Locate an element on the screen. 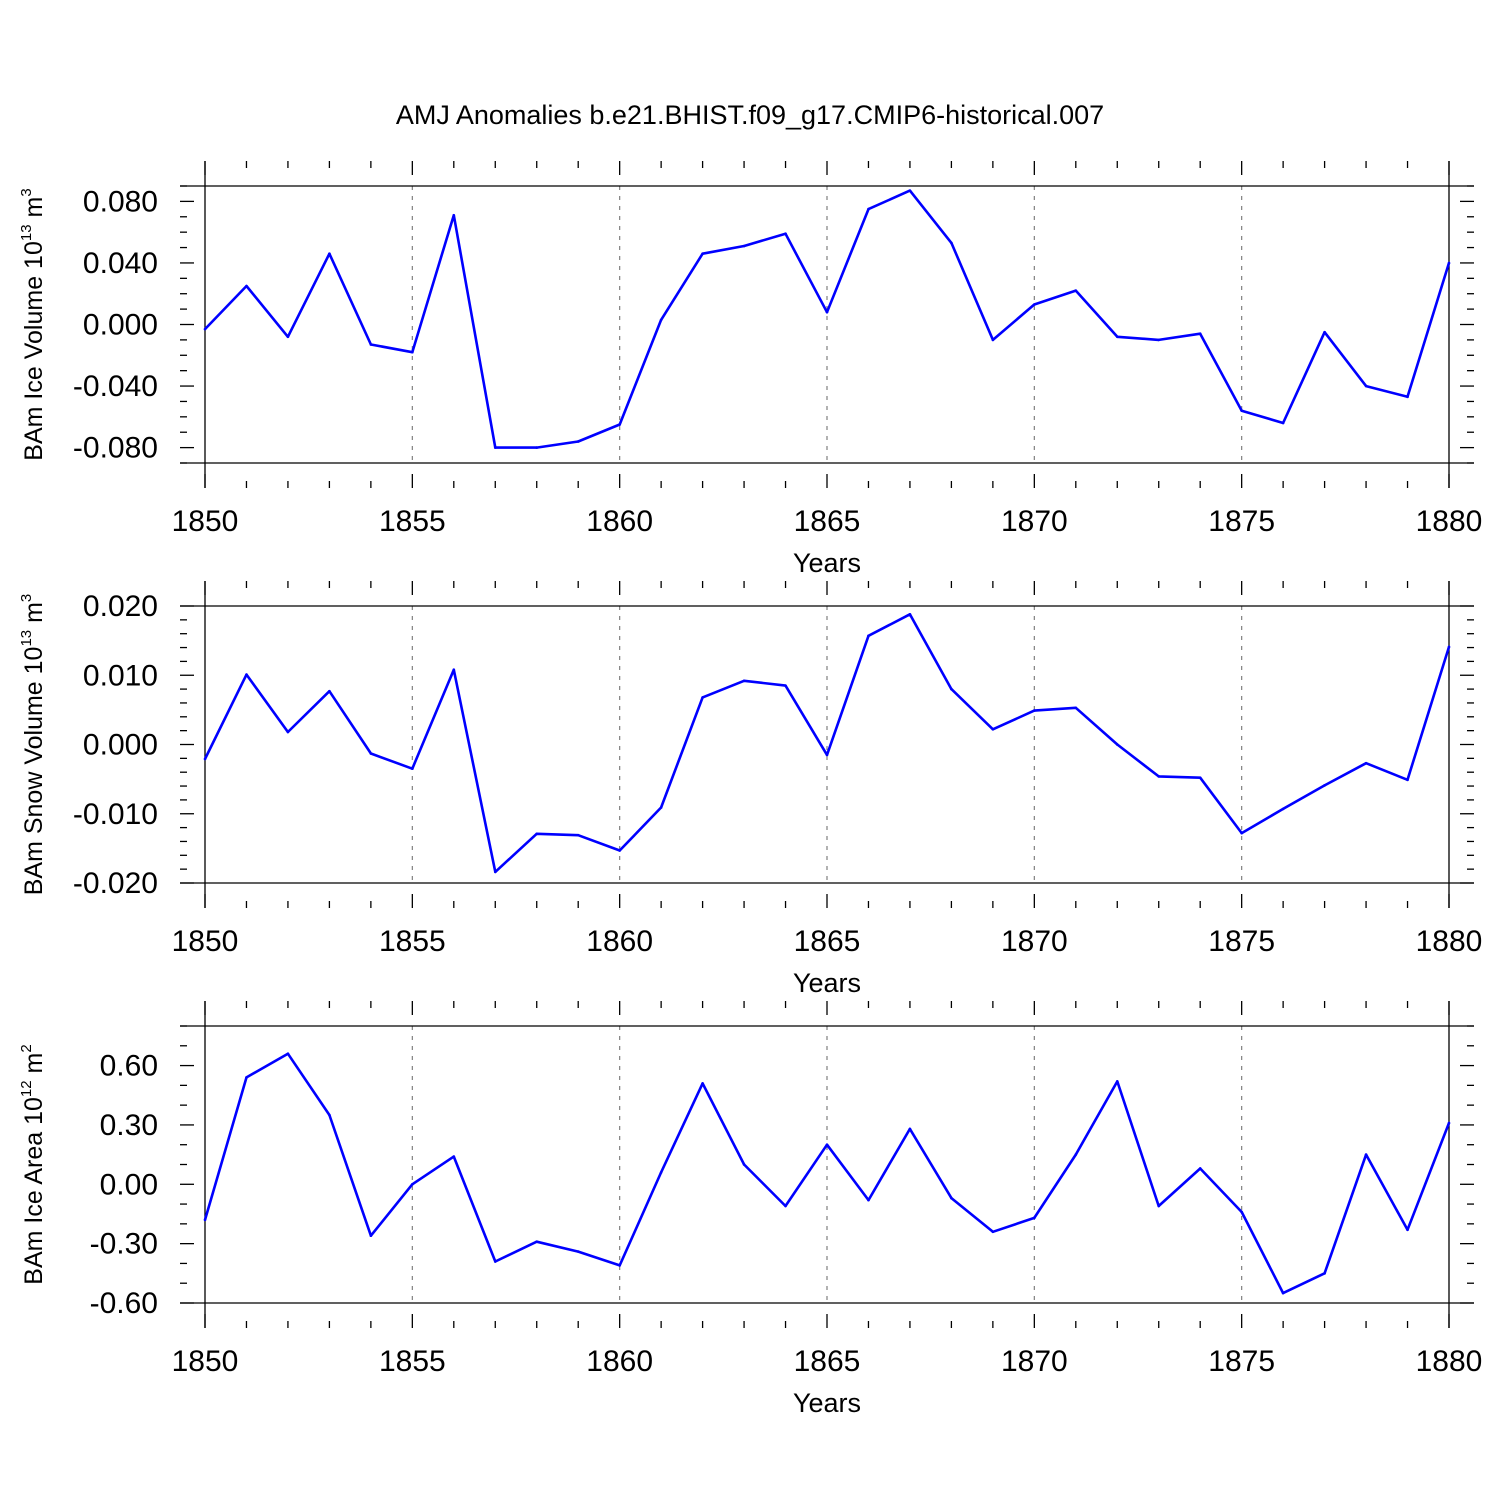  y-tick-label: 0.60 is located at coordinates (129, 1066).